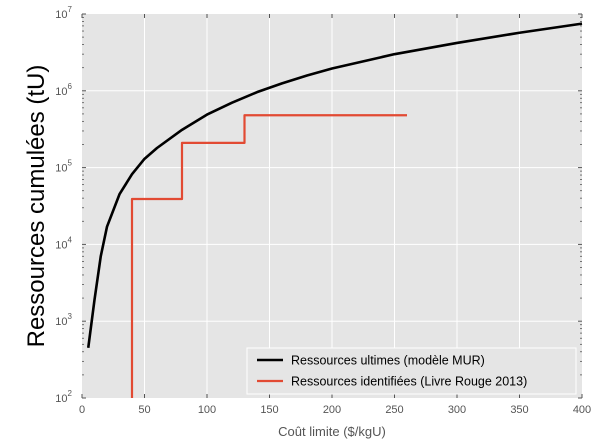 The width and height of the screenshot is (604, 440). What do you see at coordinates (207, 410) in the screenshot?
I see `x-tick-label: 100` at bounding box center [207, 410].